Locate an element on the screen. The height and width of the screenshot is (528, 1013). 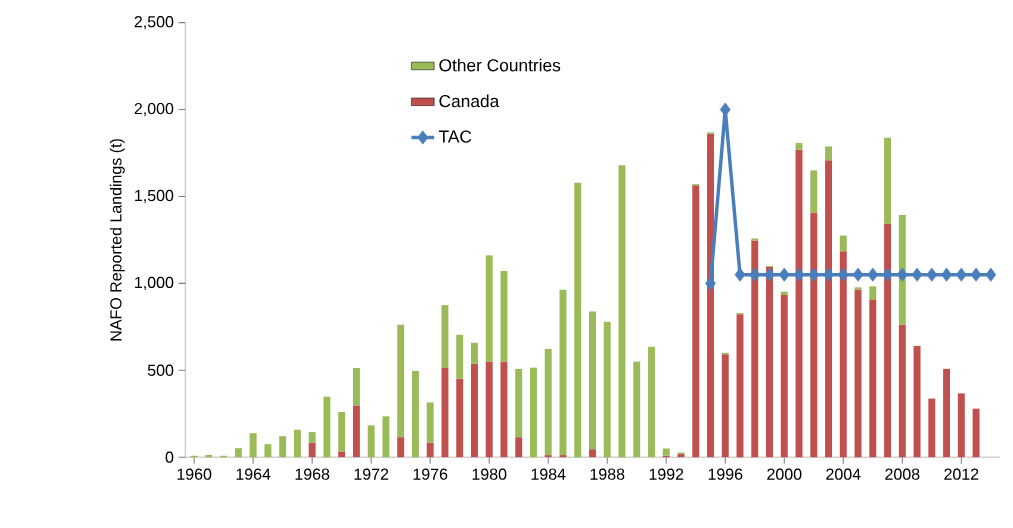
x-tick-label: 1988 is located at coordinates (607, 474).